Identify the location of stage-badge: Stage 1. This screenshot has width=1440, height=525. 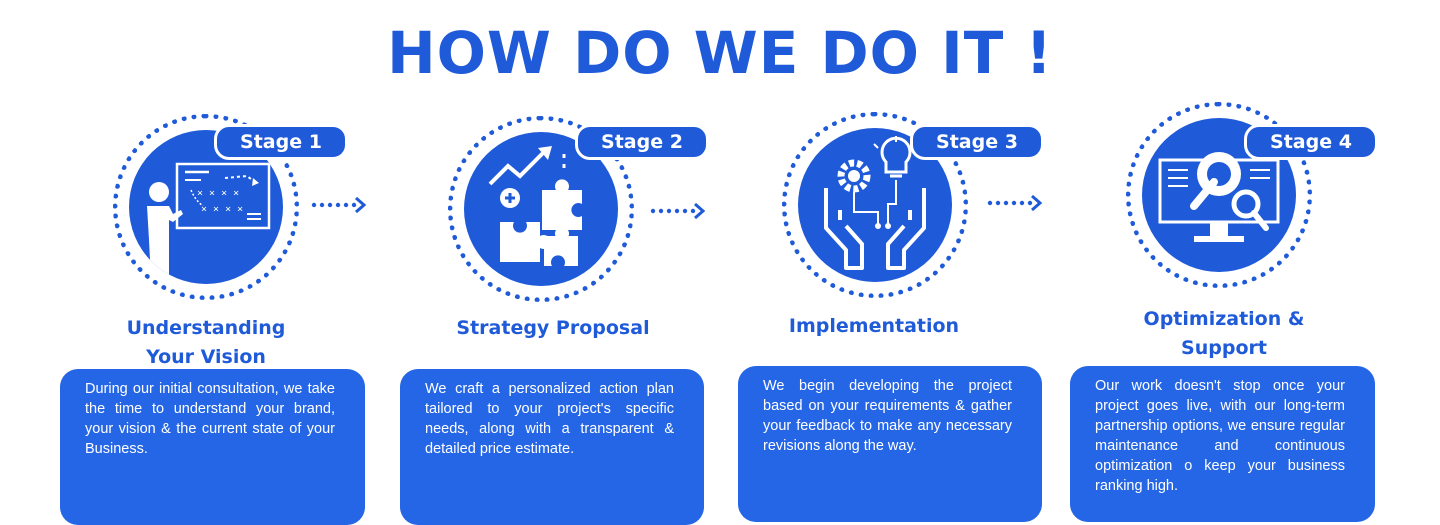
(281, 142).